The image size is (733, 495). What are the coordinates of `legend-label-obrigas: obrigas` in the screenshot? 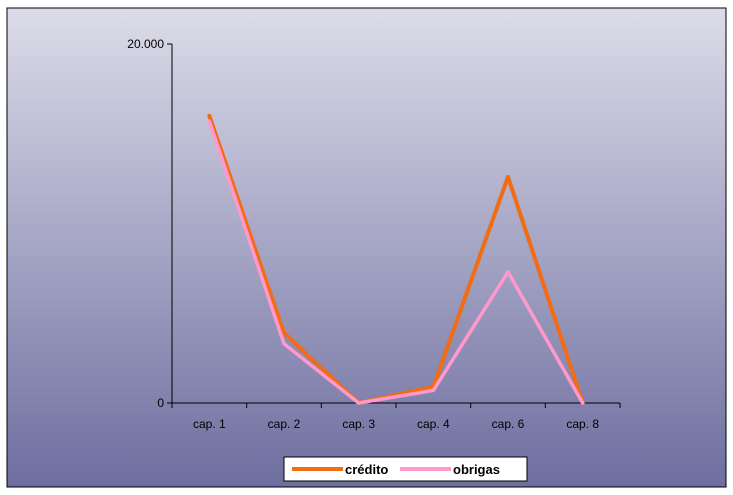 It's located at (476, 469).